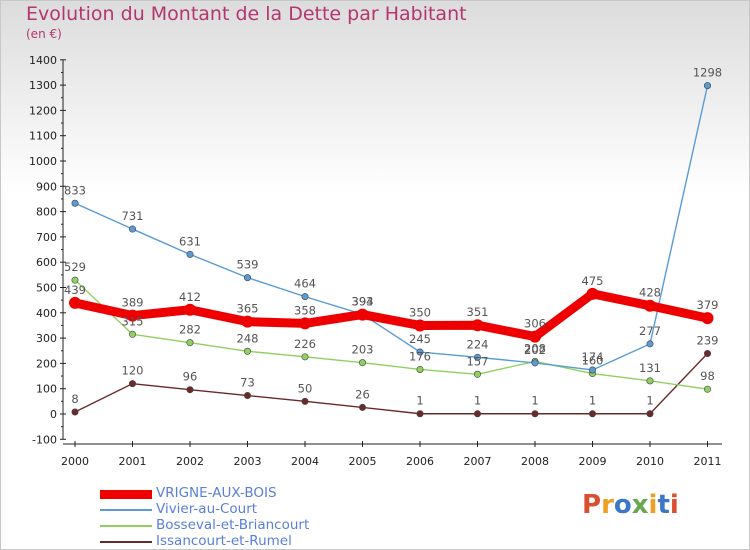 This screenshot has height=550, width=750. Describe the element at coordinates (44, 439) in the screenshot. I see `y-tick-label: -100` at that location.